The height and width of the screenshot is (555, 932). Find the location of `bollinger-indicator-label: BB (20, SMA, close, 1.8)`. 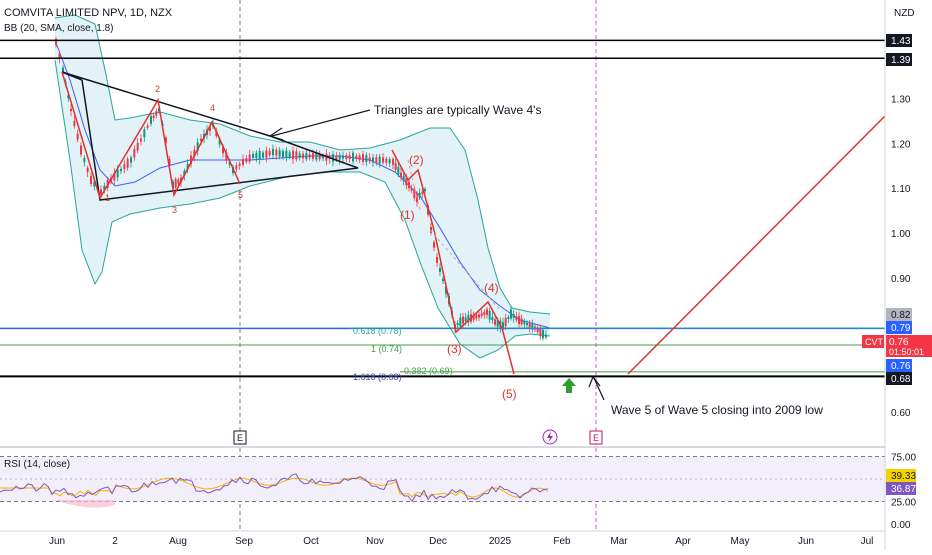

bollinger-indicator-label: BB (20, SMA, close, 1.8) is located at coordinates (59, 28).